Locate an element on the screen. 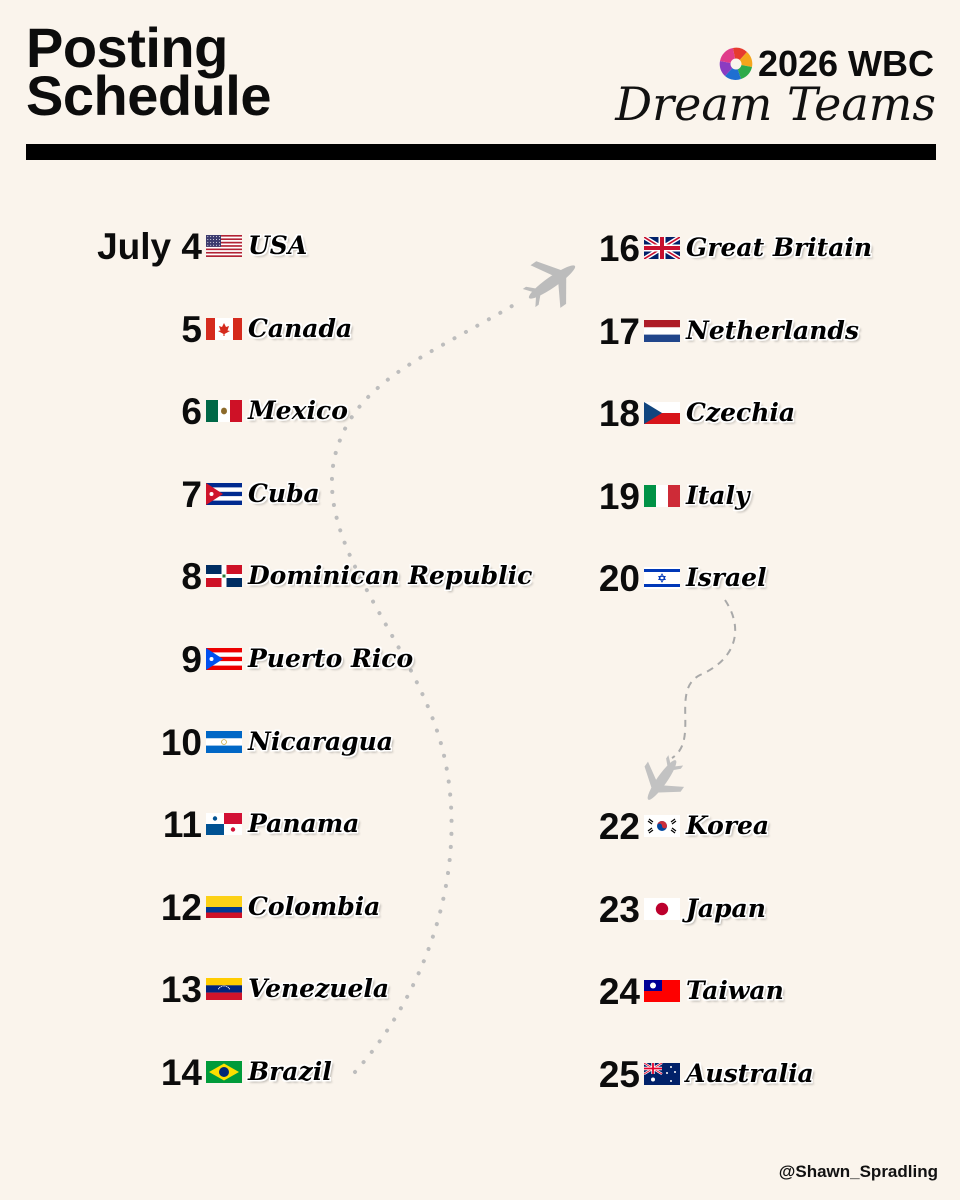 Image resolution: width=960 pixels, height=1200 pixels. czechia-flag-icon is located at coordinates (662, 413).